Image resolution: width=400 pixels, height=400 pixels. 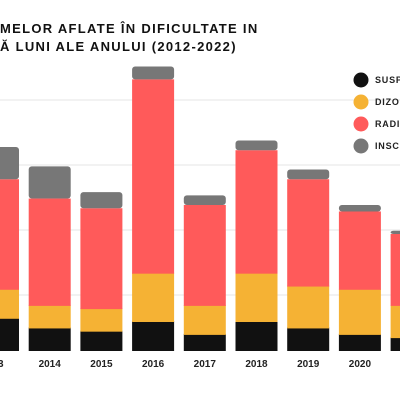 What do you see at coordinates (101, 364) in the screenshot?
I see `x-tick-label: 2015` at bounding box center [101, 364].